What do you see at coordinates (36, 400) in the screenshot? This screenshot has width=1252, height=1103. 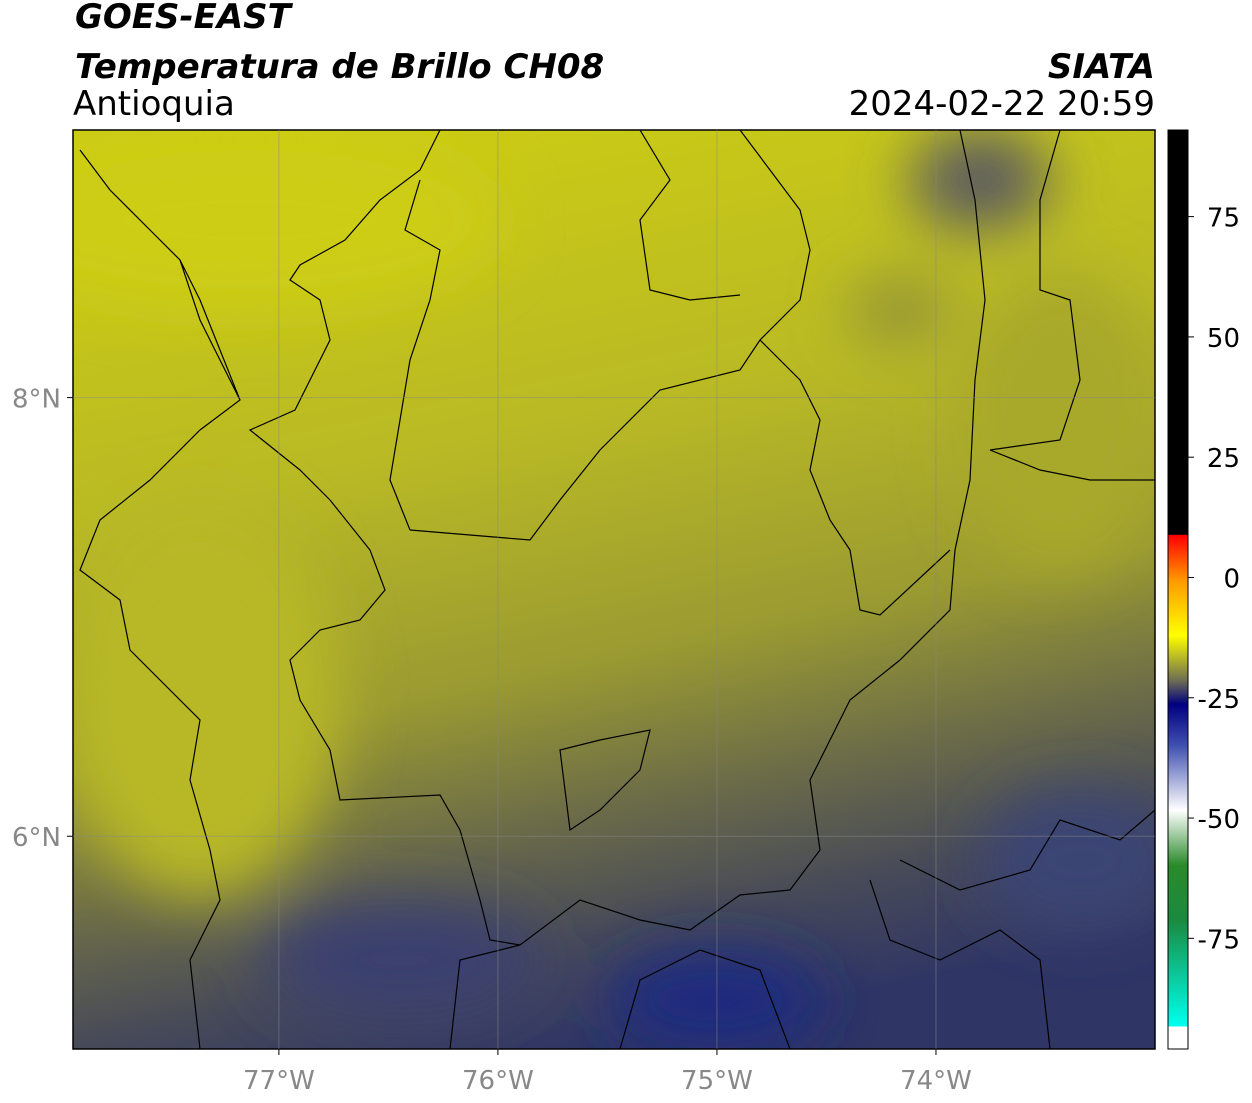 I see `y-tick-label: 8°N` at bounding box center [36, 400].